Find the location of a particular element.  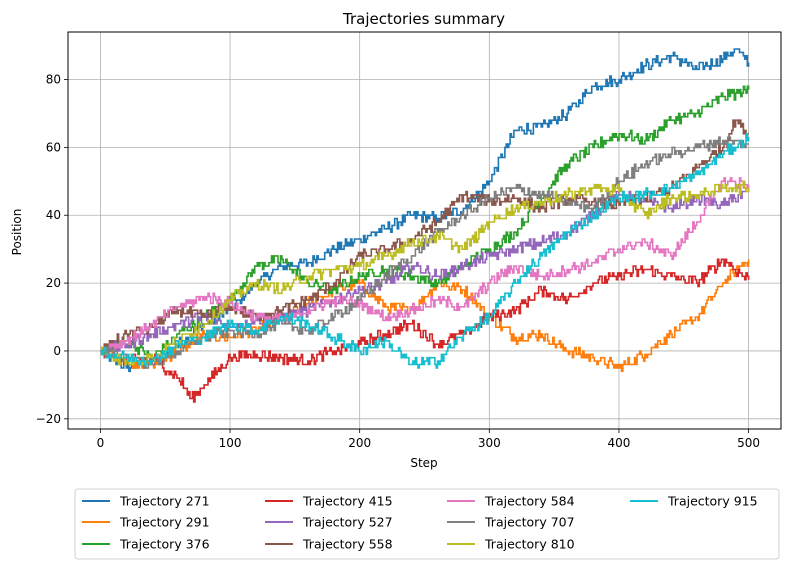

x-tick-label: 400 is located at coordinates (619, 443).